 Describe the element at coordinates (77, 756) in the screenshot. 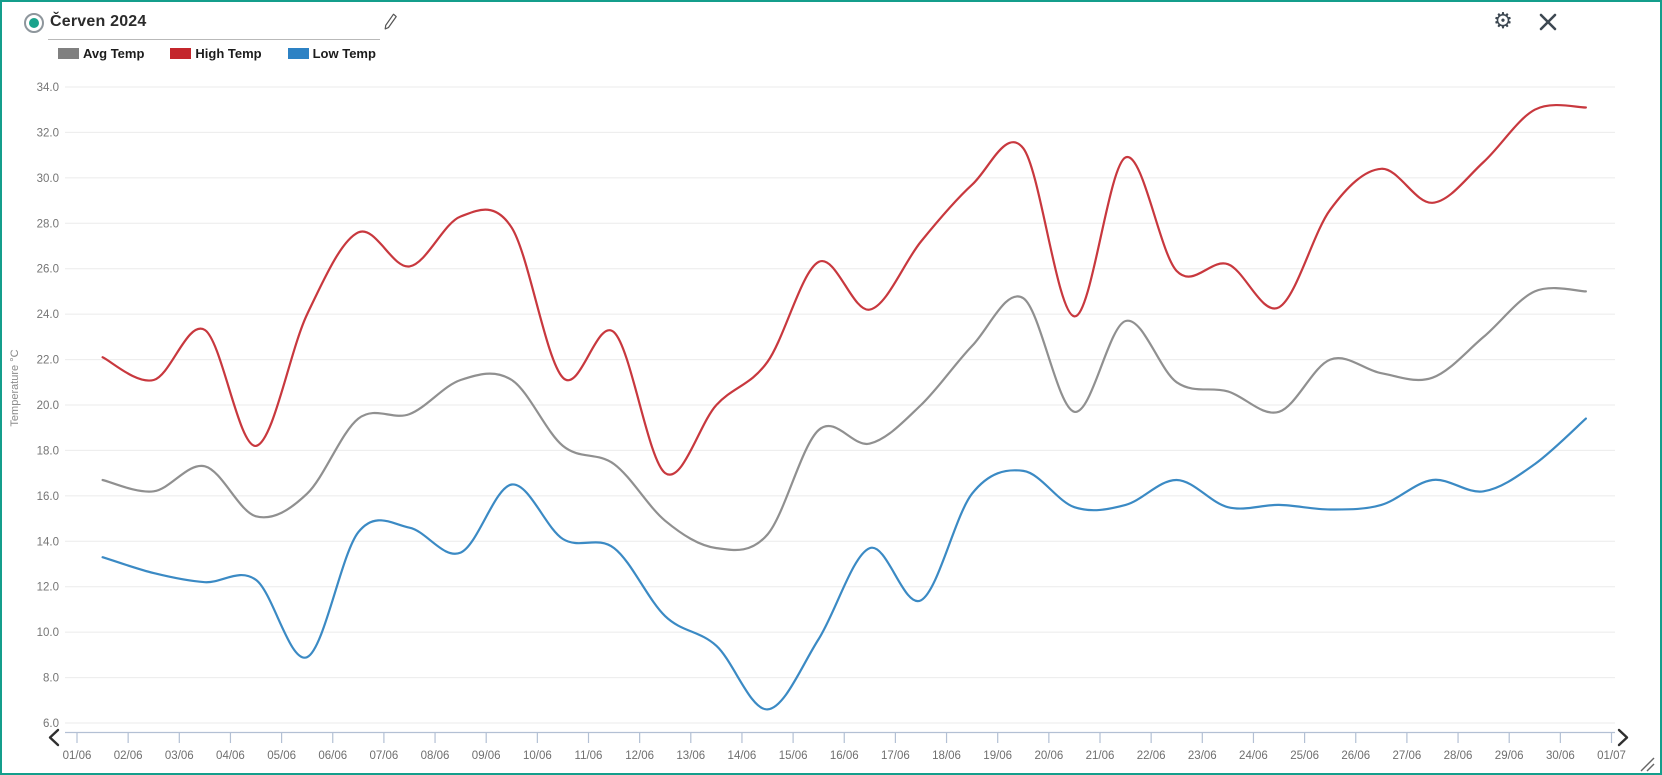

I see `x-tick-label: 01/06` at that location.